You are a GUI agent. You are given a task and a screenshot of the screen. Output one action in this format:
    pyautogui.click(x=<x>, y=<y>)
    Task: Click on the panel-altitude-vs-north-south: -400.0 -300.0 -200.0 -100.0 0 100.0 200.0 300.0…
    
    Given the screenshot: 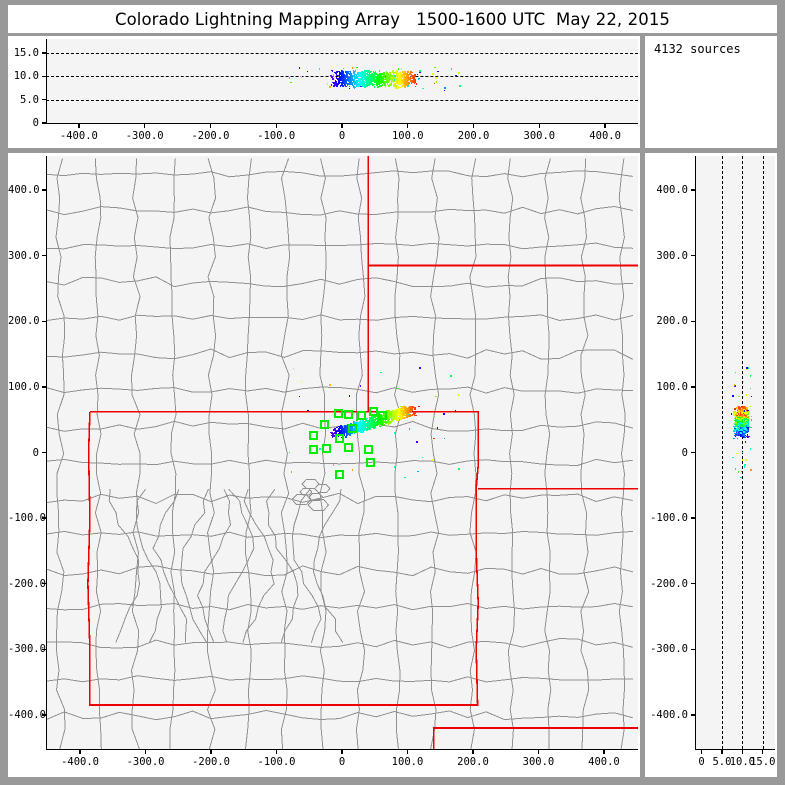 What is the action you would take?
    pyautogui.click(x=711, y=465)
    